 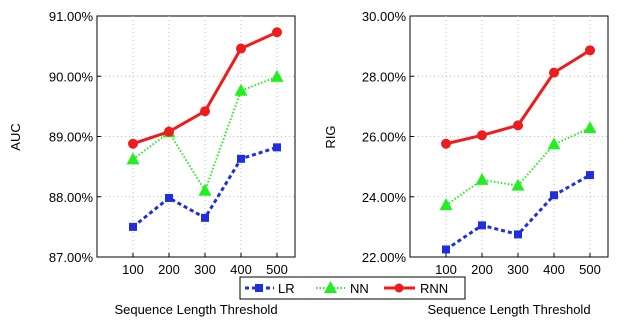 I want to click on legend-marker-rnn, so click(x=399, y=288).